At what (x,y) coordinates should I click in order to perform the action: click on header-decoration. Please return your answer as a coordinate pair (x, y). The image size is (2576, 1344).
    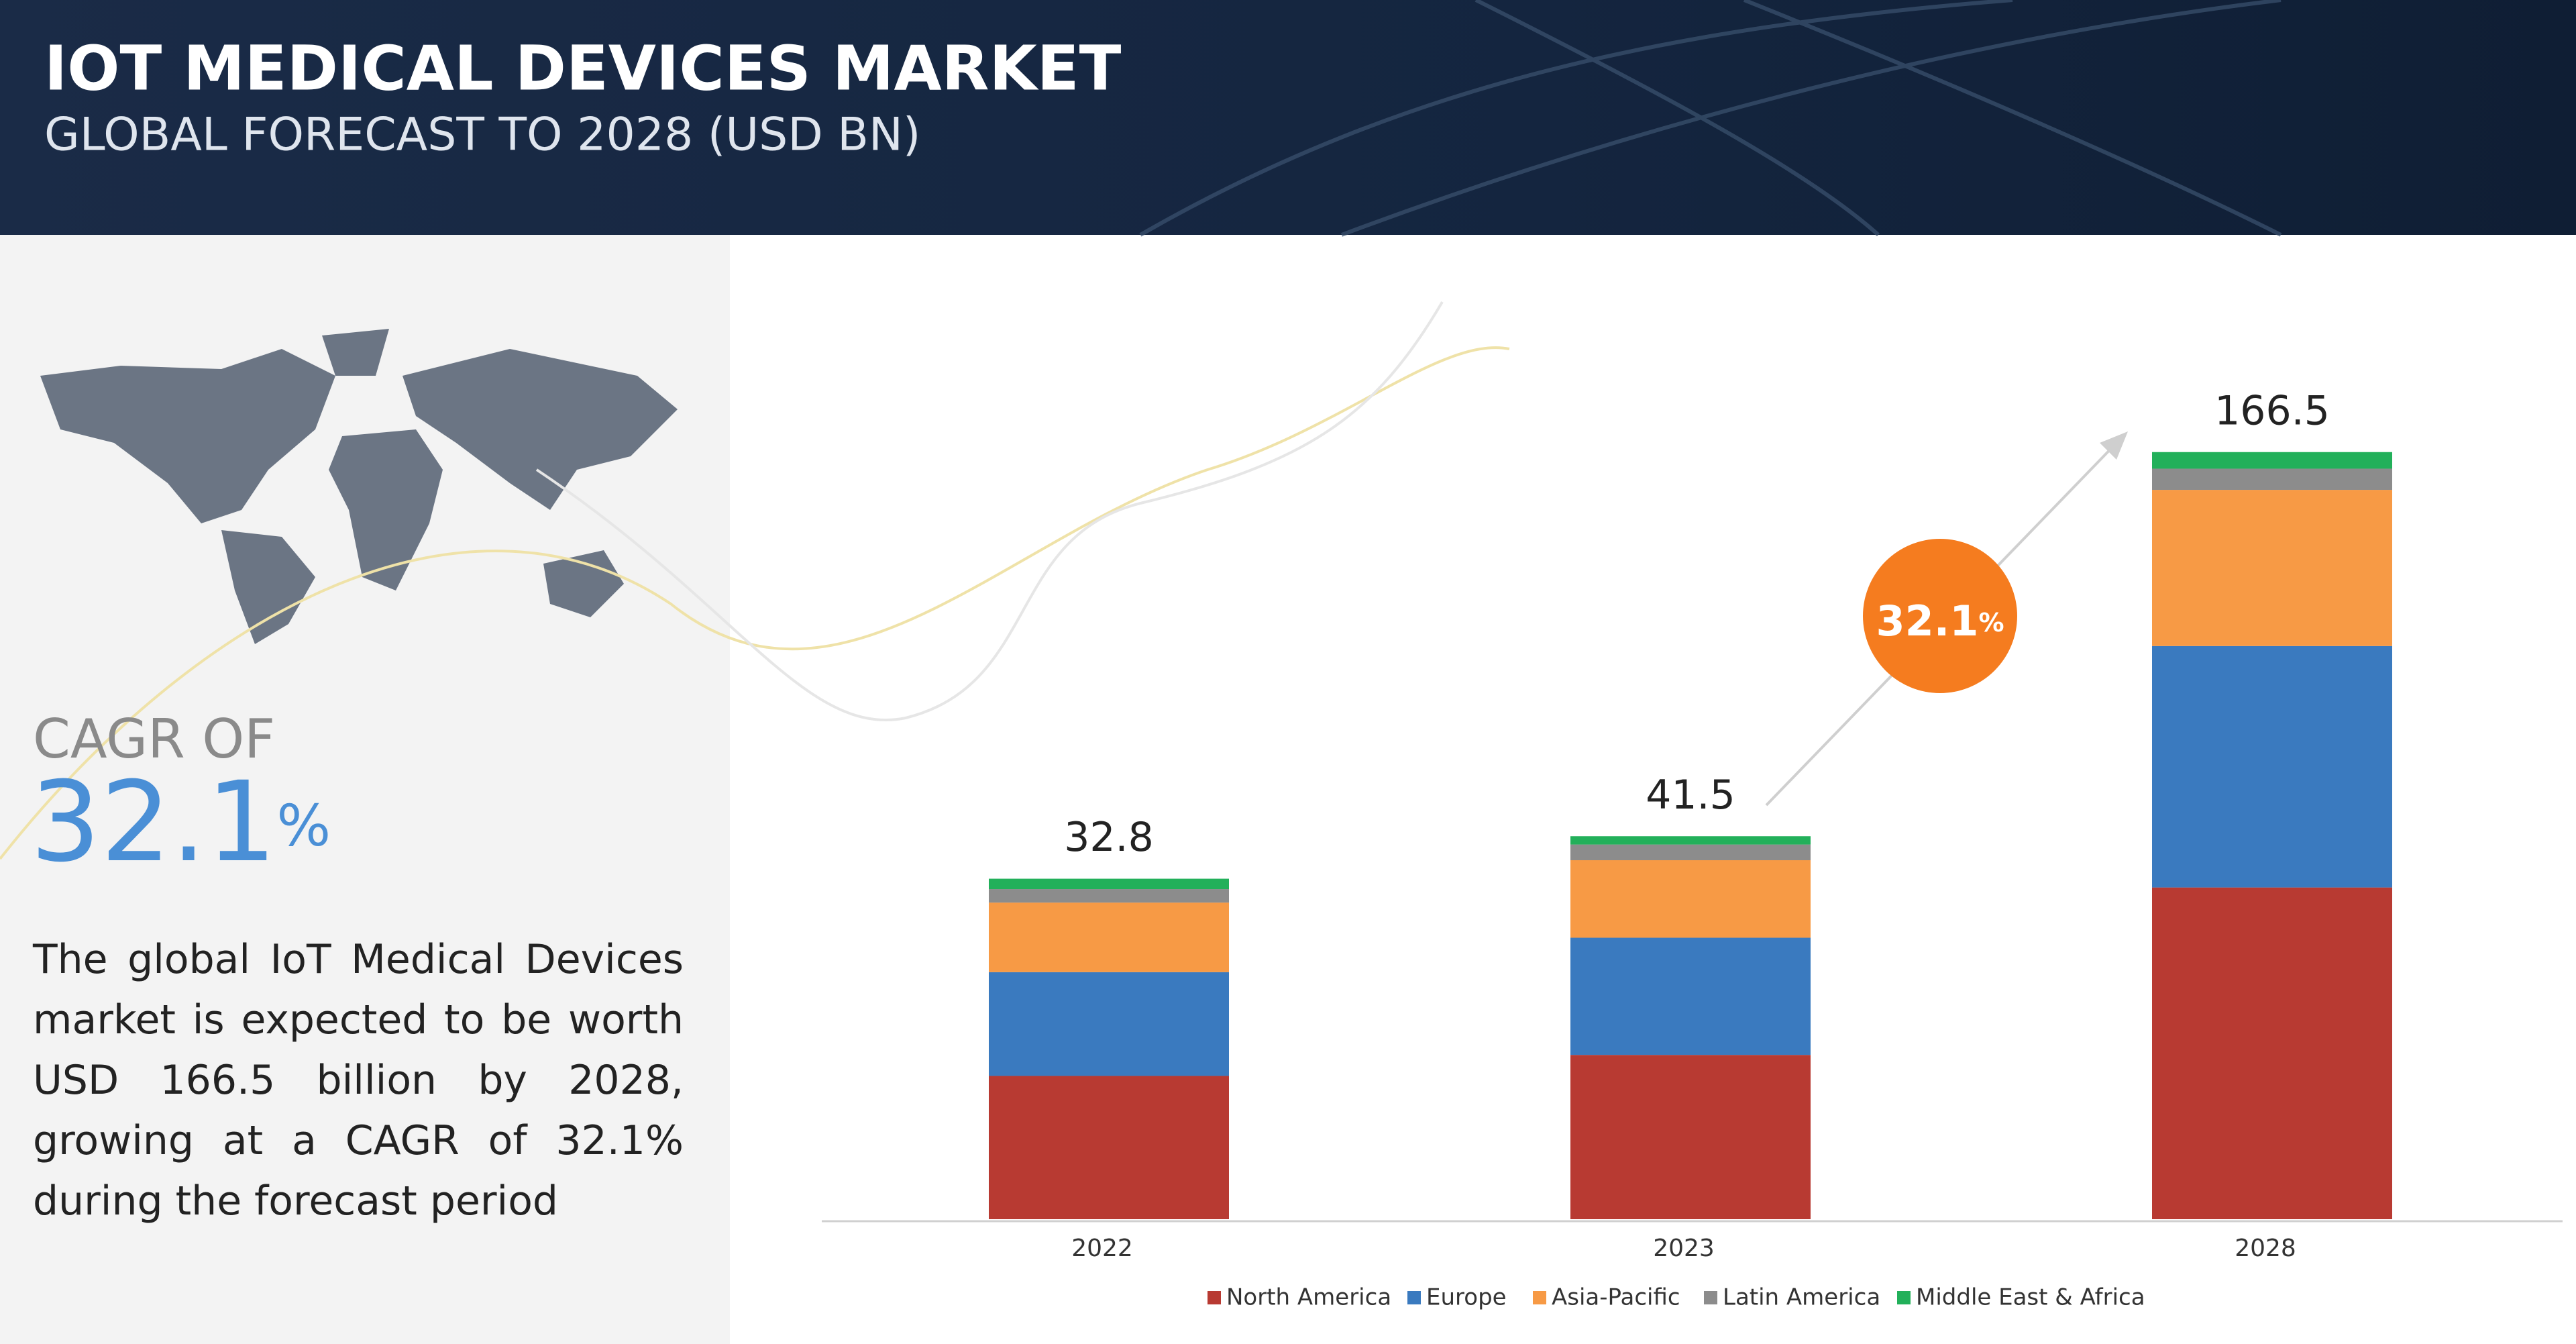
    Looking at the image, I should click on (1710, 118).